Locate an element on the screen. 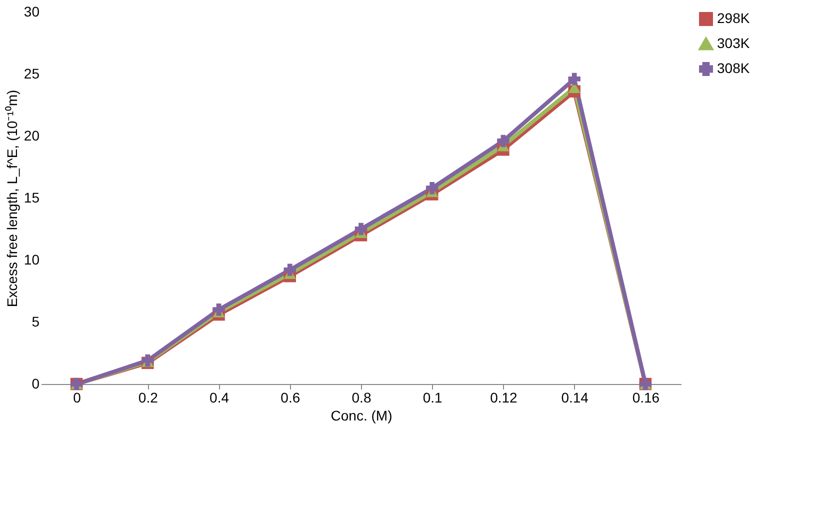 Image resolution: width=823 pixels, height=509 pixels. y-tick-label: 5 is located at coordinates (36, 322).